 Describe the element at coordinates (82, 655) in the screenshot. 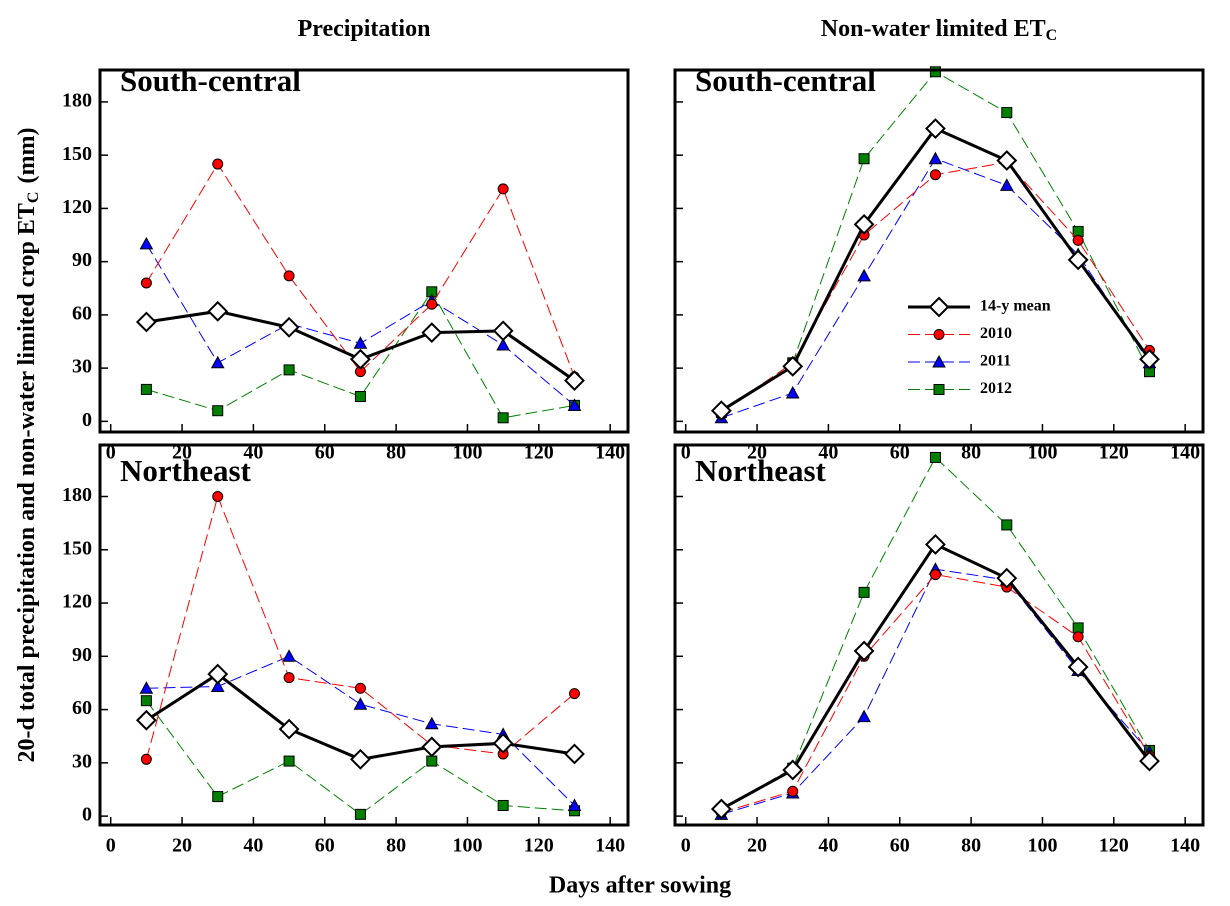

I see `y-tick-label: 90` at that location.